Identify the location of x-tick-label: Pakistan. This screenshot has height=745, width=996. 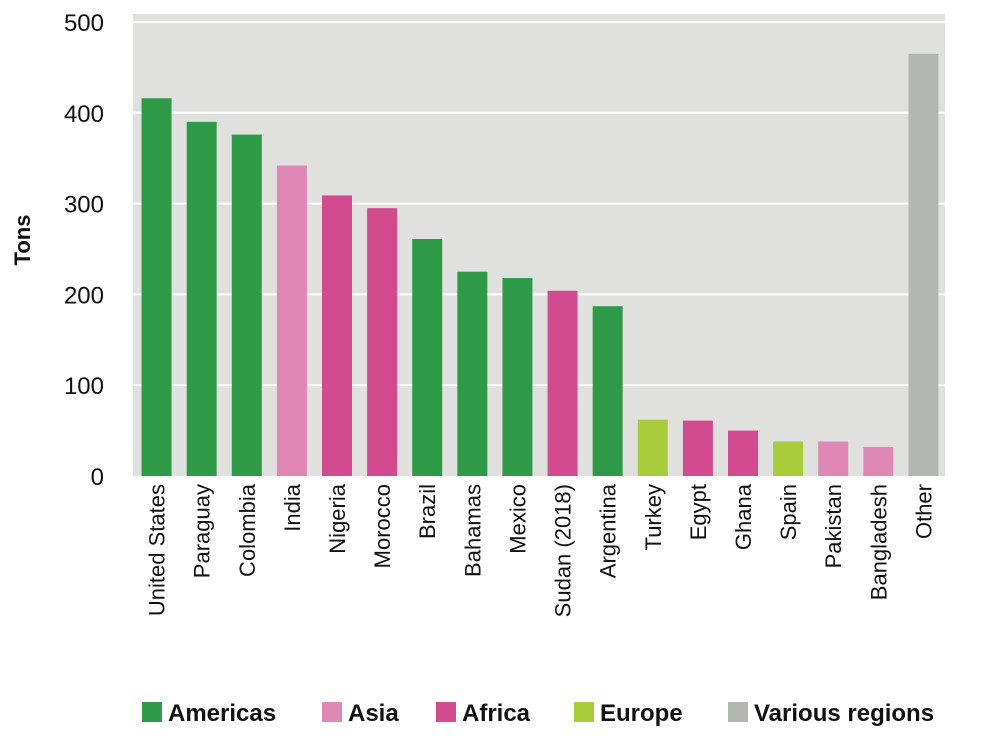
(833, 526).